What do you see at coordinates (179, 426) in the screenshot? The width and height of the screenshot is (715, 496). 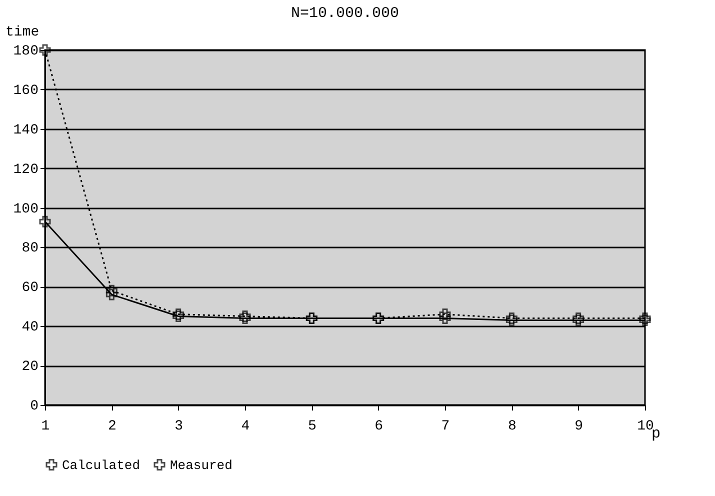 I see `x-tick-label: 3` at bounding box center [179, 426].